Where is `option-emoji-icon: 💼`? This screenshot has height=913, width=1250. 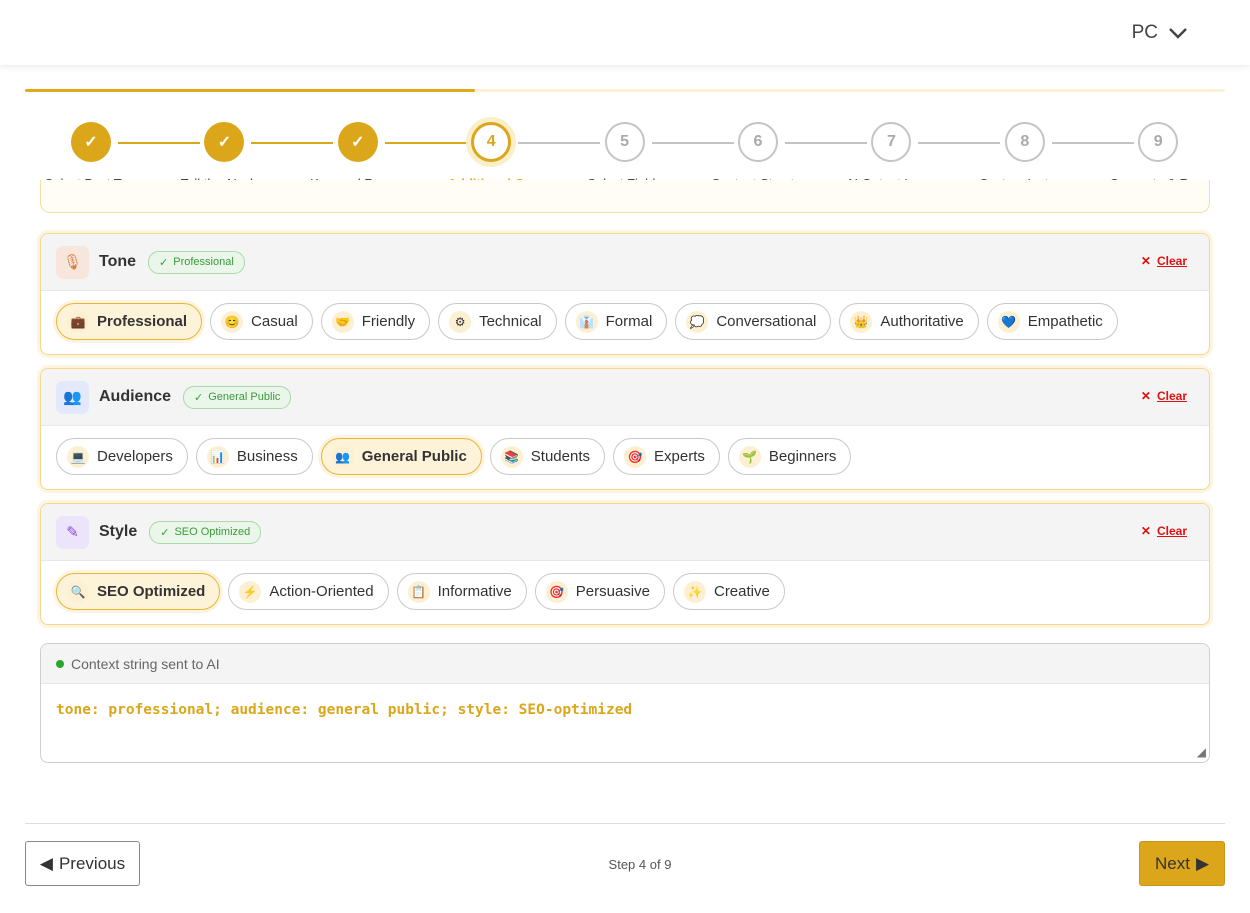
option-emoji-icon: 💼 is located at coordinates (78, 321).